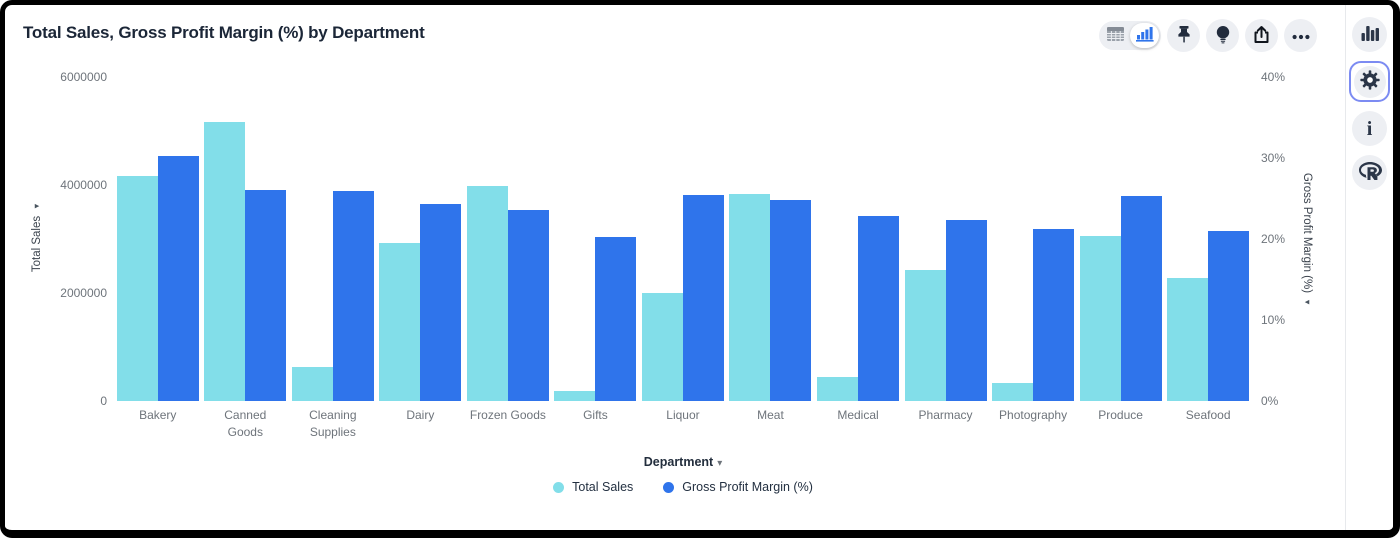 Image resolution: width=1400 pixels, height=538 pixels. What do you see at coordinates (678, 462) in the screenshot?
I see `x-axis-field-label: Department` at bounding box center [678, 462].